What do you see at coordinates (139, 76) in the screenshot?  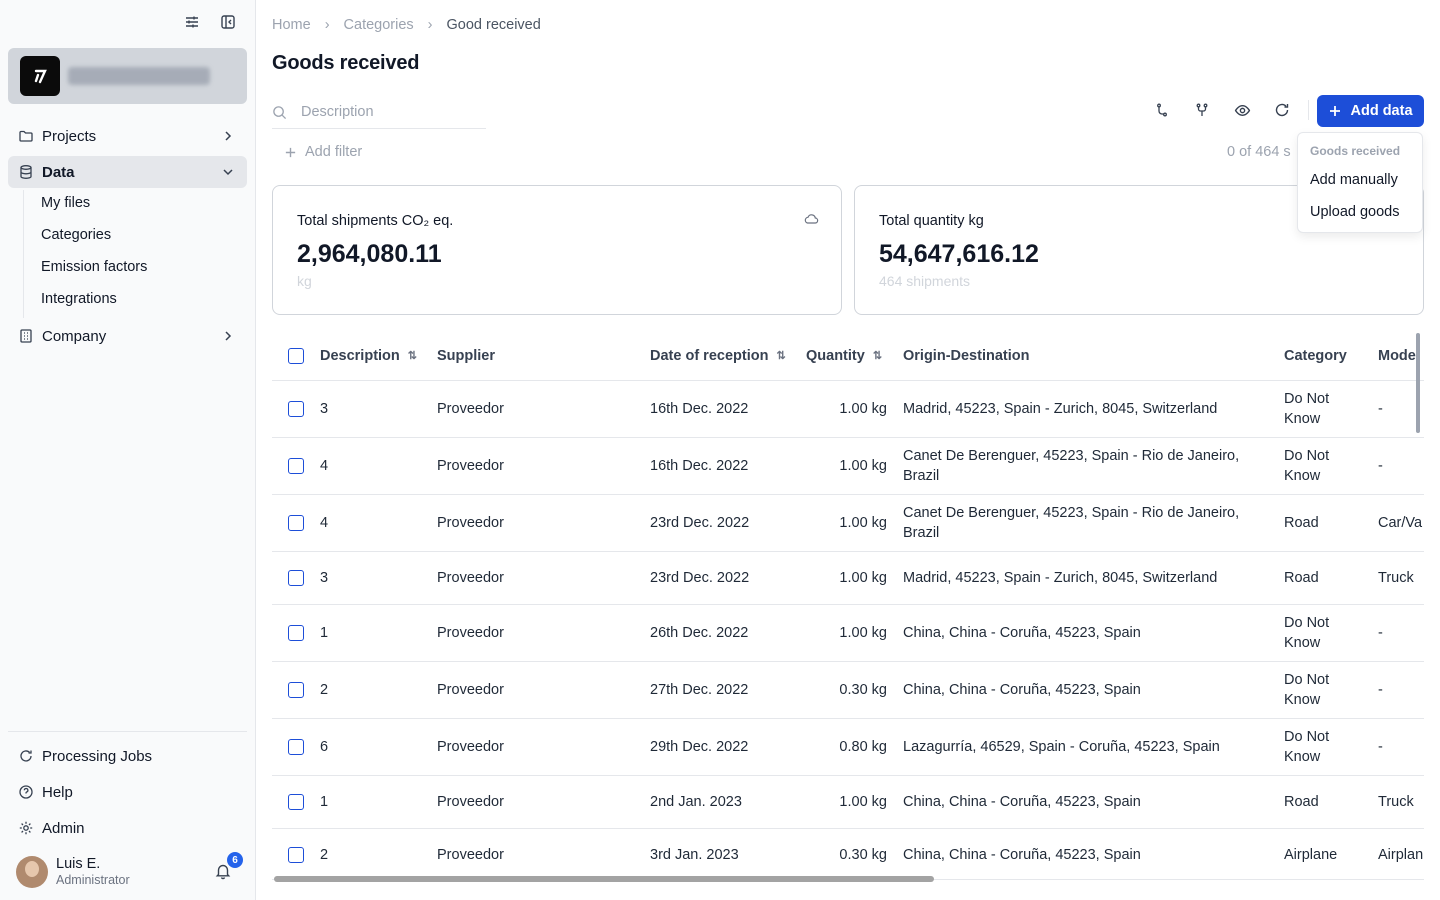 I see `organization-name-redacted` at bounding box center [139, 76].